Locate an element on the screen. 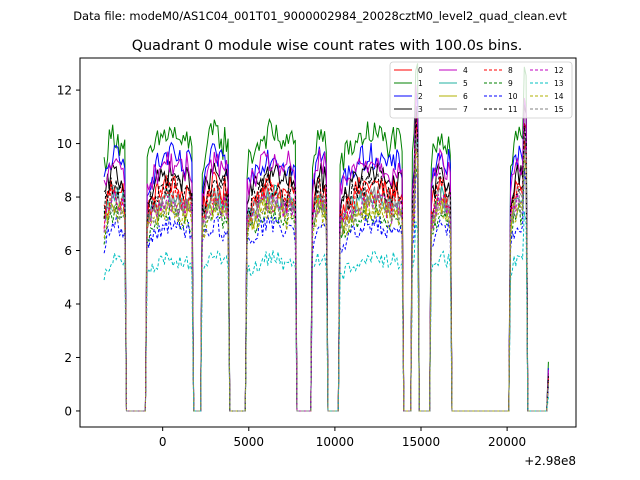 The image size is (640, 480). x-offset-label: +2.98e8 is located at coordinates (550, 461).